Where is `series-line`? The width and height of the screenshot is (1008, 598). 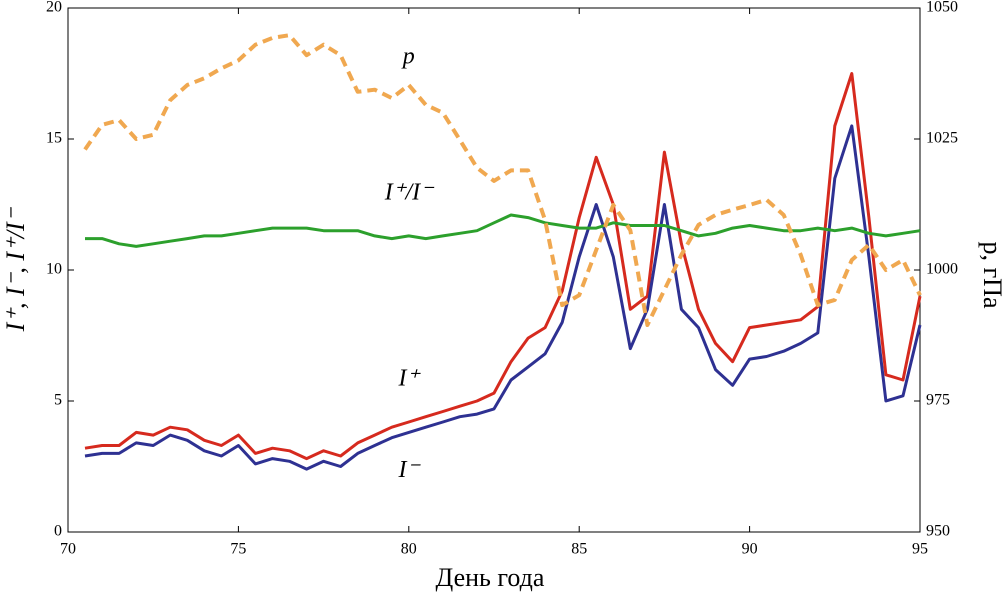
series-line is located at coordinates (503, 230).